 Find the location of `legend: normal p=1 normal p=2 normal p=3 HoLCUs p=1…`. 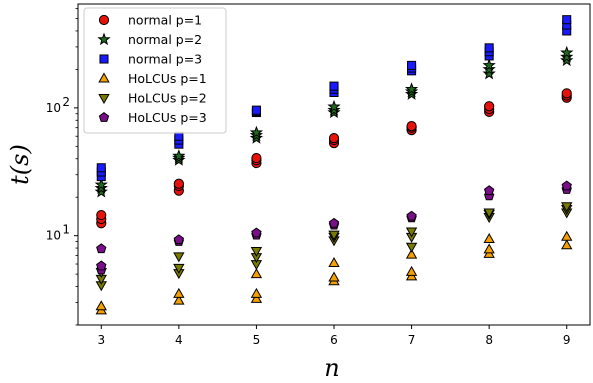

legend: normal p=1 normal p=2 normal p=3 HoLCUs p=1… is located at coordinates (155, 70).